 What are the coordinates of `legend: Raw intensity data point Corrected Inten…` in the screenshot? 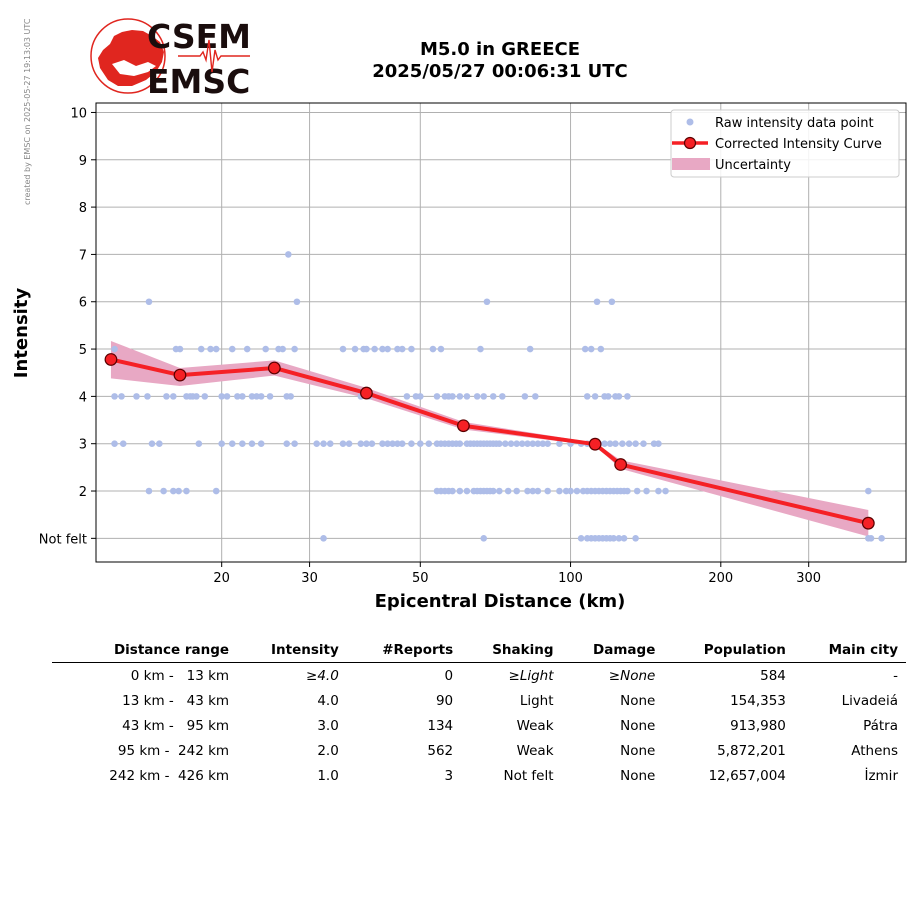 It's located at (785, 143).